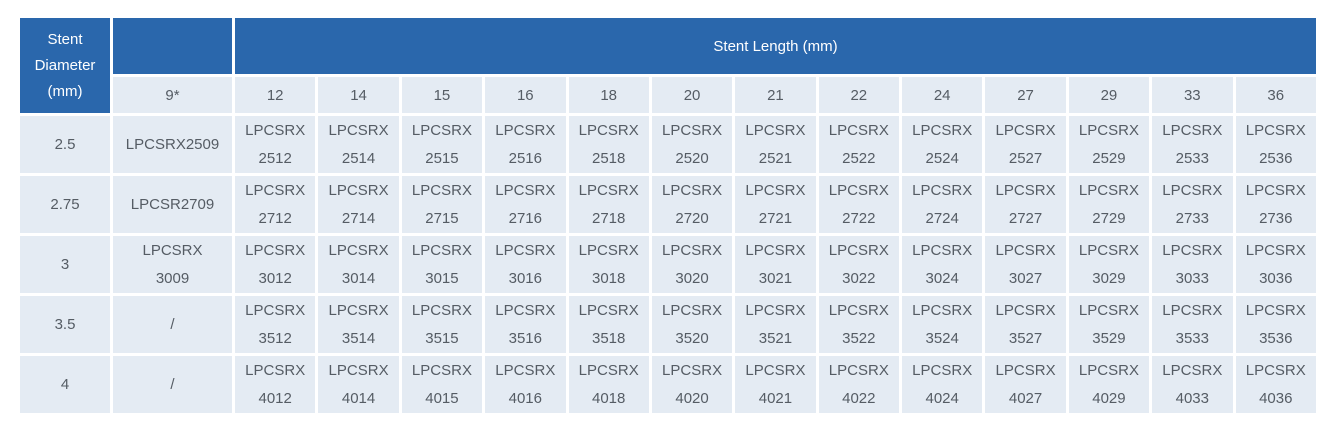 This screenshot has height=435, width=1336. What do you see at coordinates (172, 144) in the screenshot?
I see `catalog-code-cell: LPCSRX2509` at bounding box center [172, 144].